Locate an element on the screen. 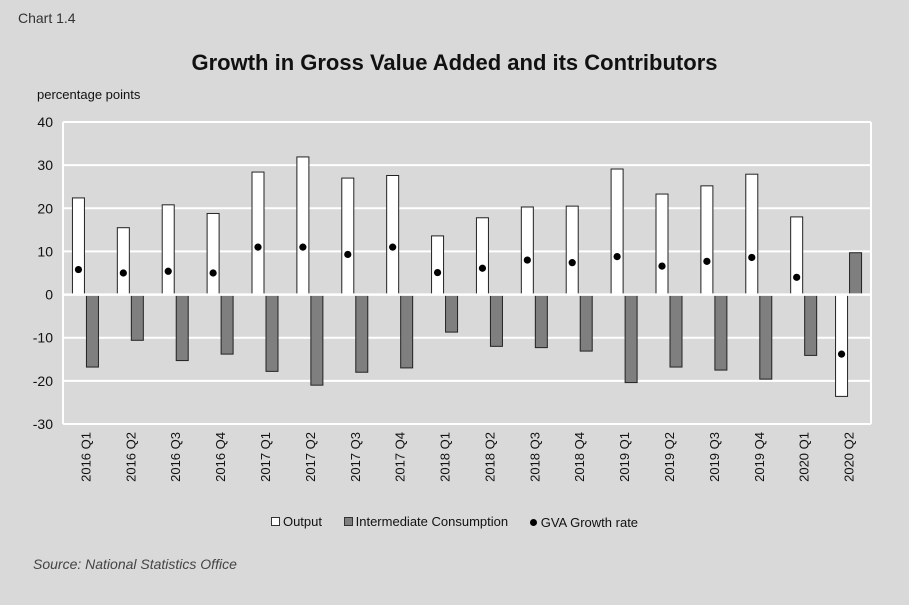 The height and width of the screenshot is (605, 909). chart-label: Chart 1.4 is located at coordinates (47, 18).